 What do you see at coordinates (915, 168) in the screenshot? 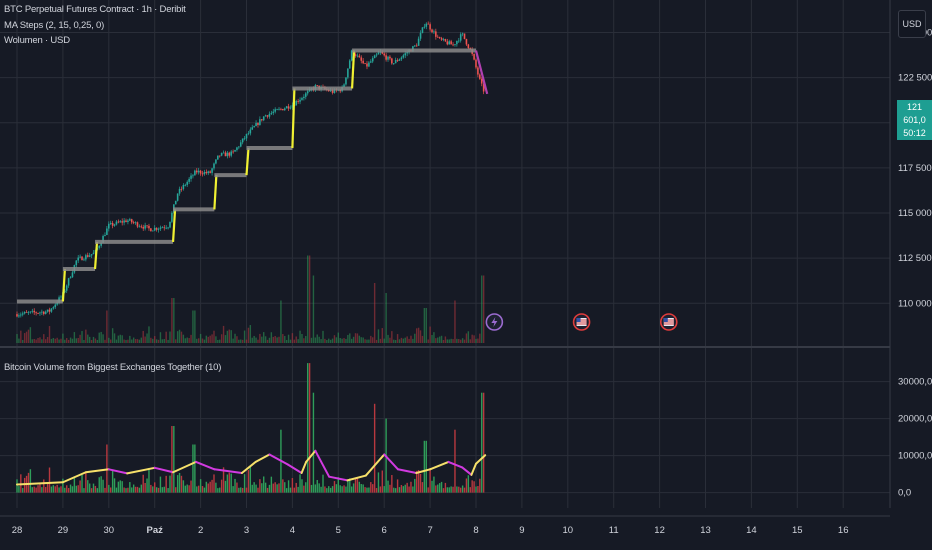
I see `price-tick-label: 117 500,0` at bounding box center [915, 168].